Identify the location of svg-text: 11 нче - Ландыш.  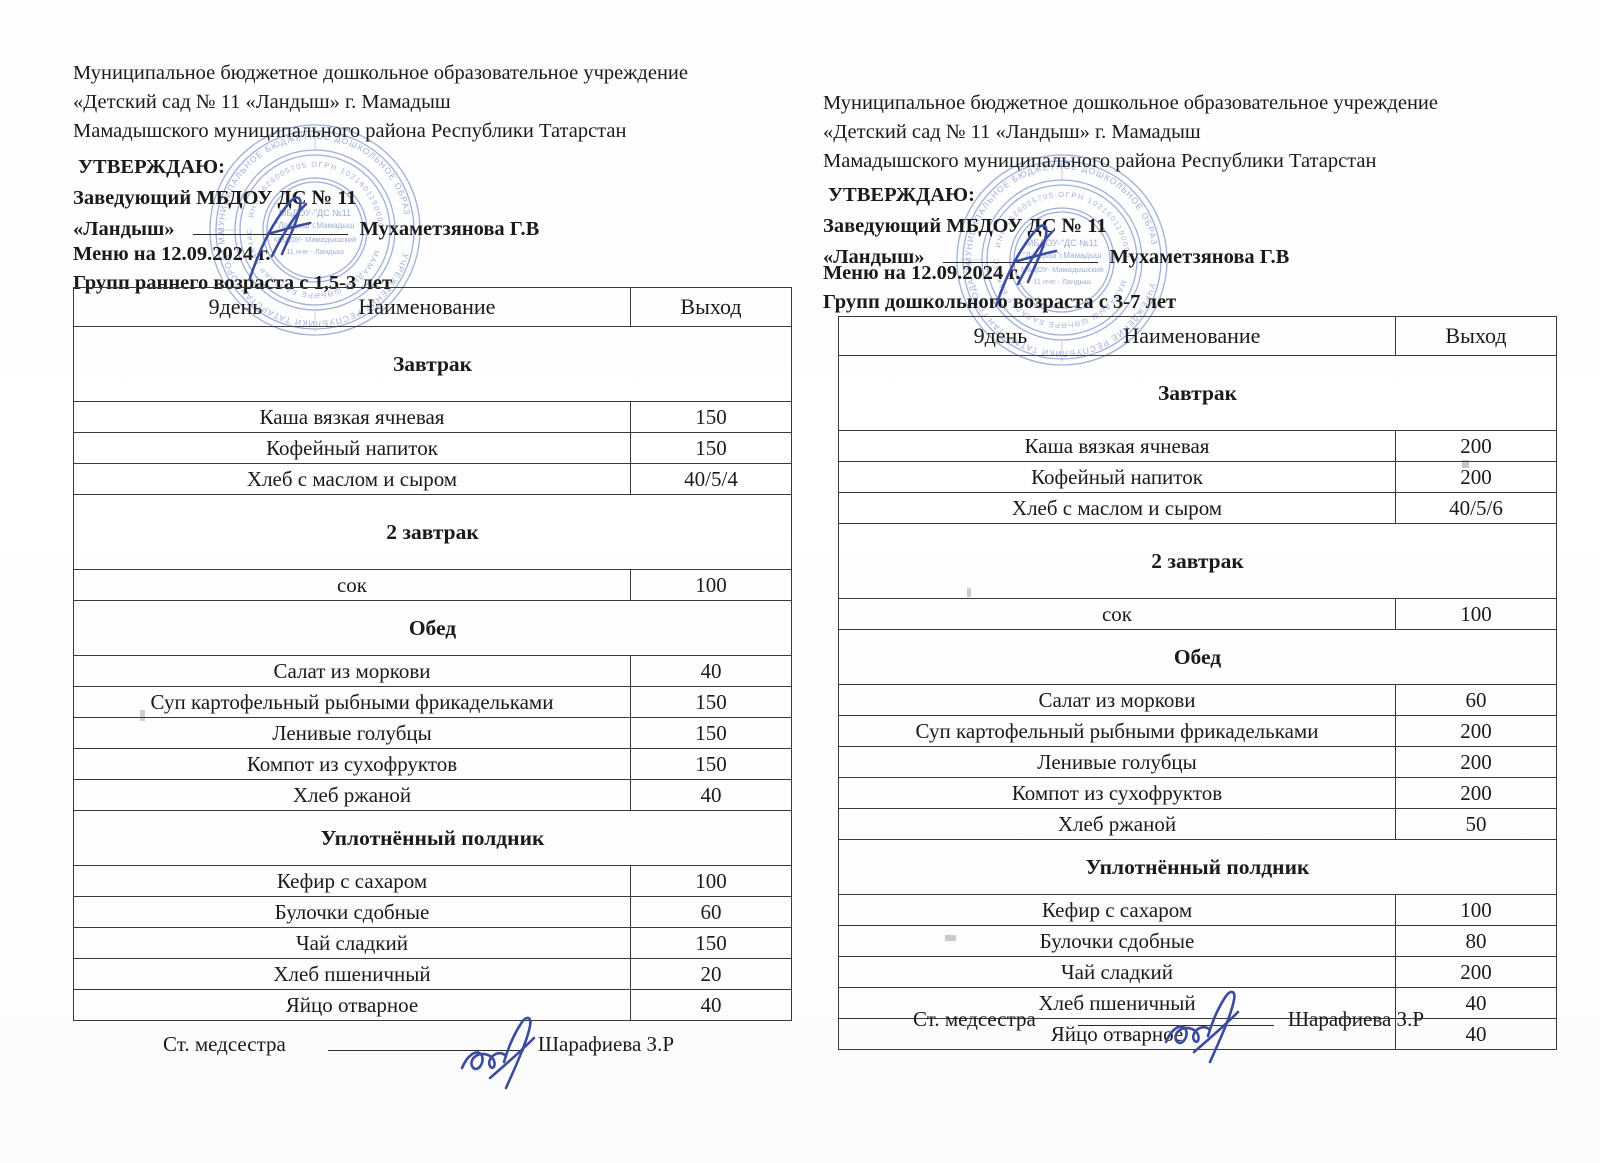
(315, 251).